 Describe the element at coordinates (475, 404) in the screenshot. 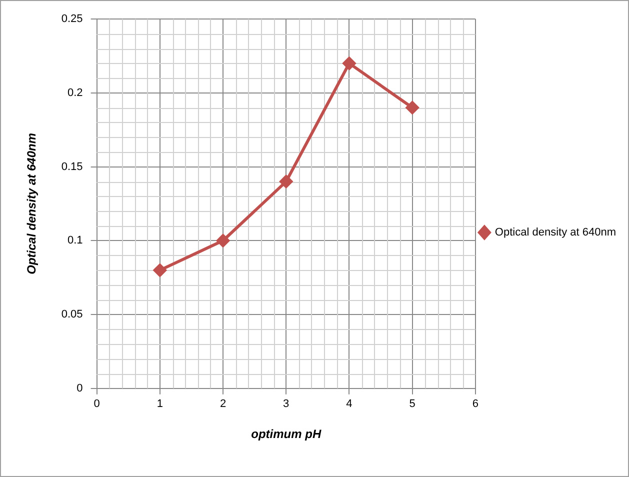

I see `x-tick-label: 6` at that location.